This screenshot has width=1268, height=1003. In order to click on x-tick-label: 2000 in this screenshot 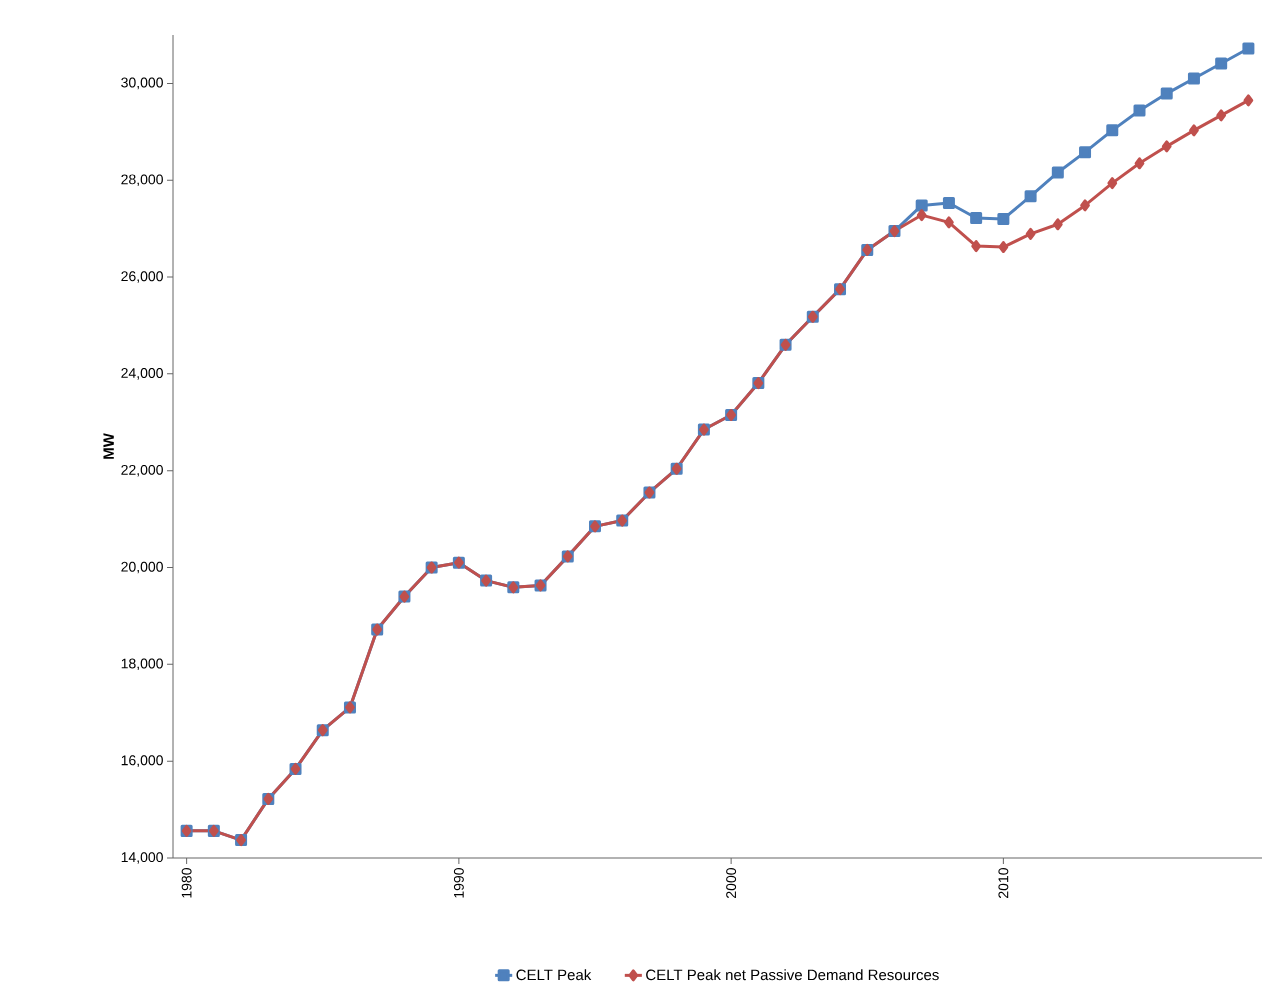, I will do `click(731, 883)`.